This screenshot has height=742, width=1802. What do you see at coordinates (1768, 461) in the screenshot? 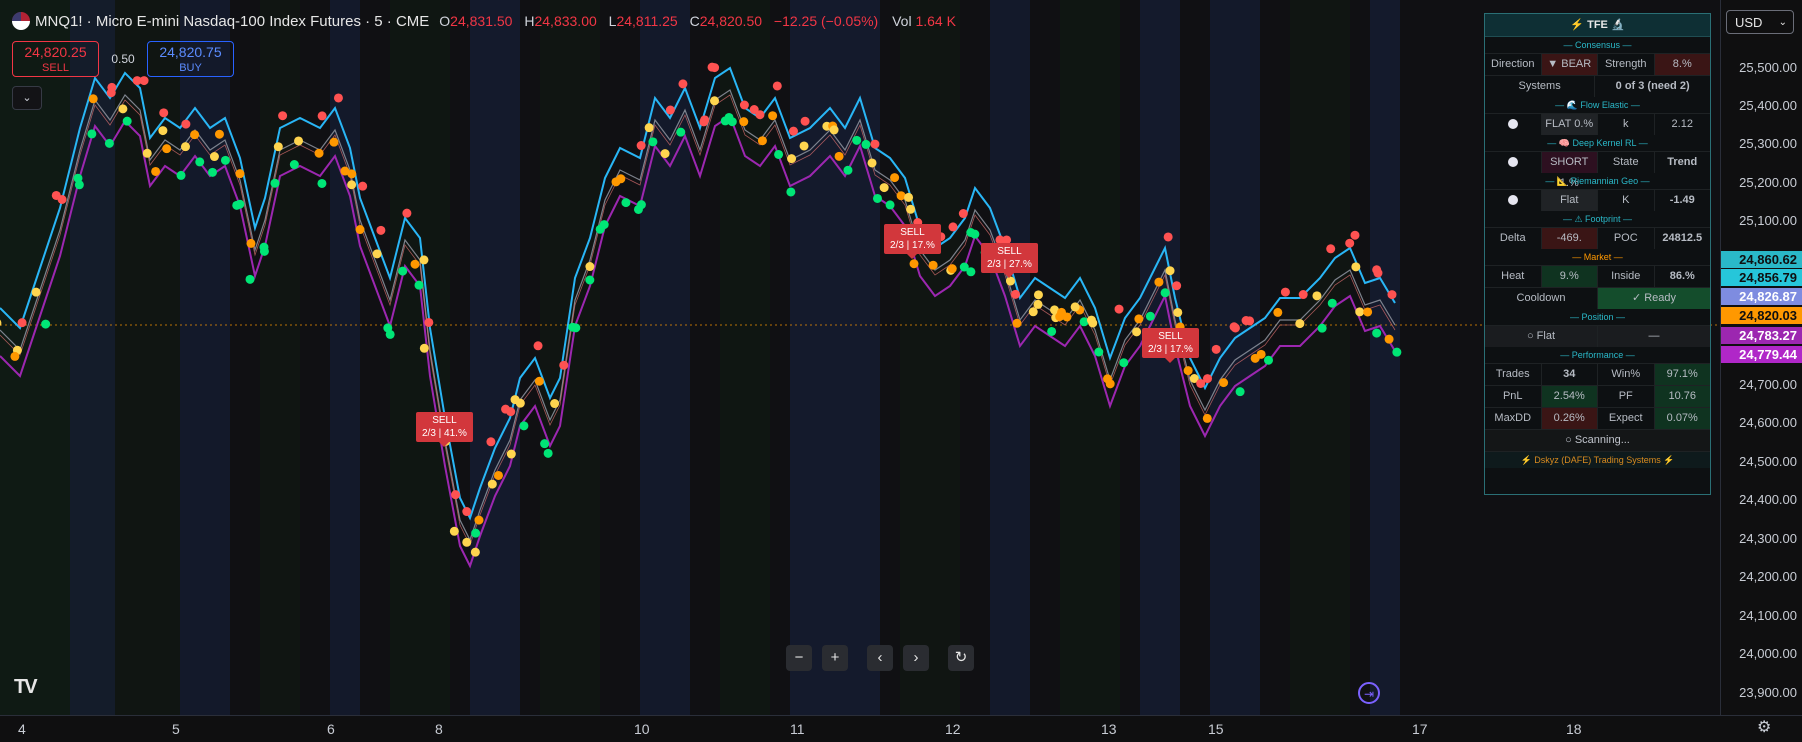
I see `price-tick: 24,500.00` at bounding box center [1768, 461].